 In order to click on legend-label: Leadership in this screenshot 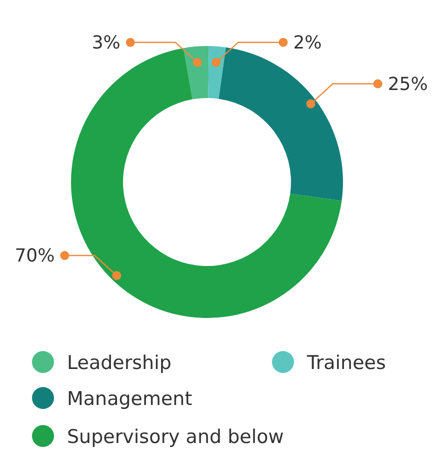, I will do `click(119, 363)`.